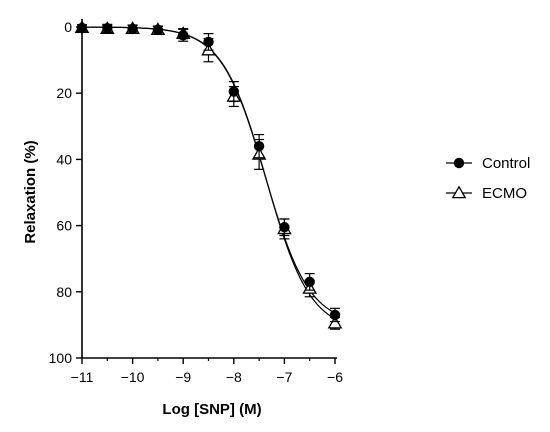  I want to click on data-point-ecmo, so click(335, 322).